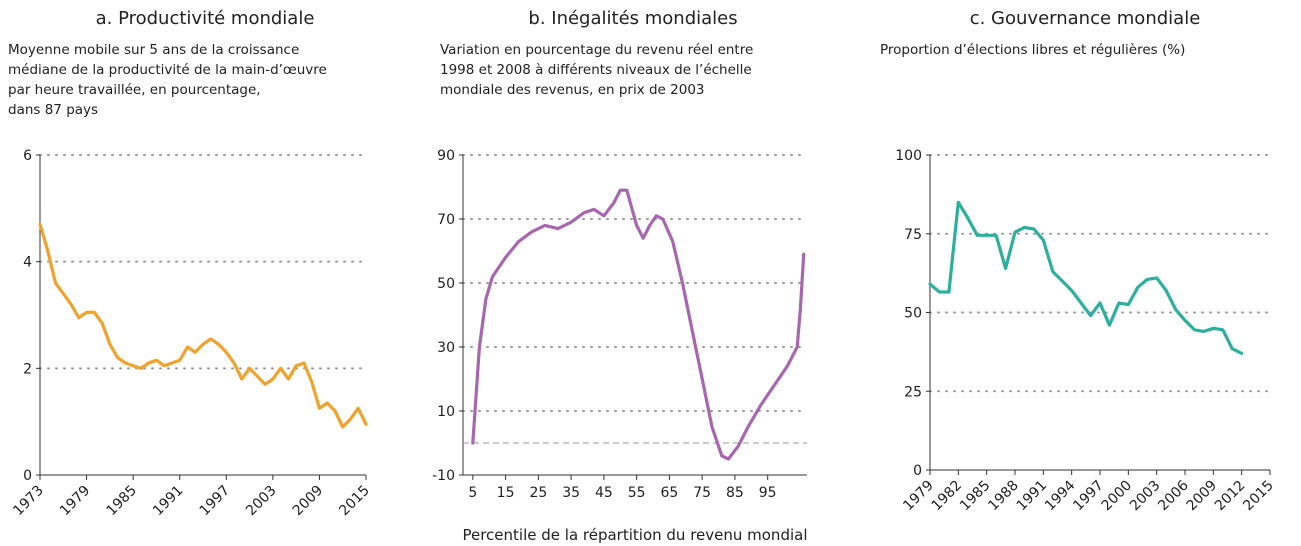 The height and width of the screenshot is (546, 1301). Describe the element at coordinates (768, 493) in the screenshot. I see `x-tick-label: 95` at that location.